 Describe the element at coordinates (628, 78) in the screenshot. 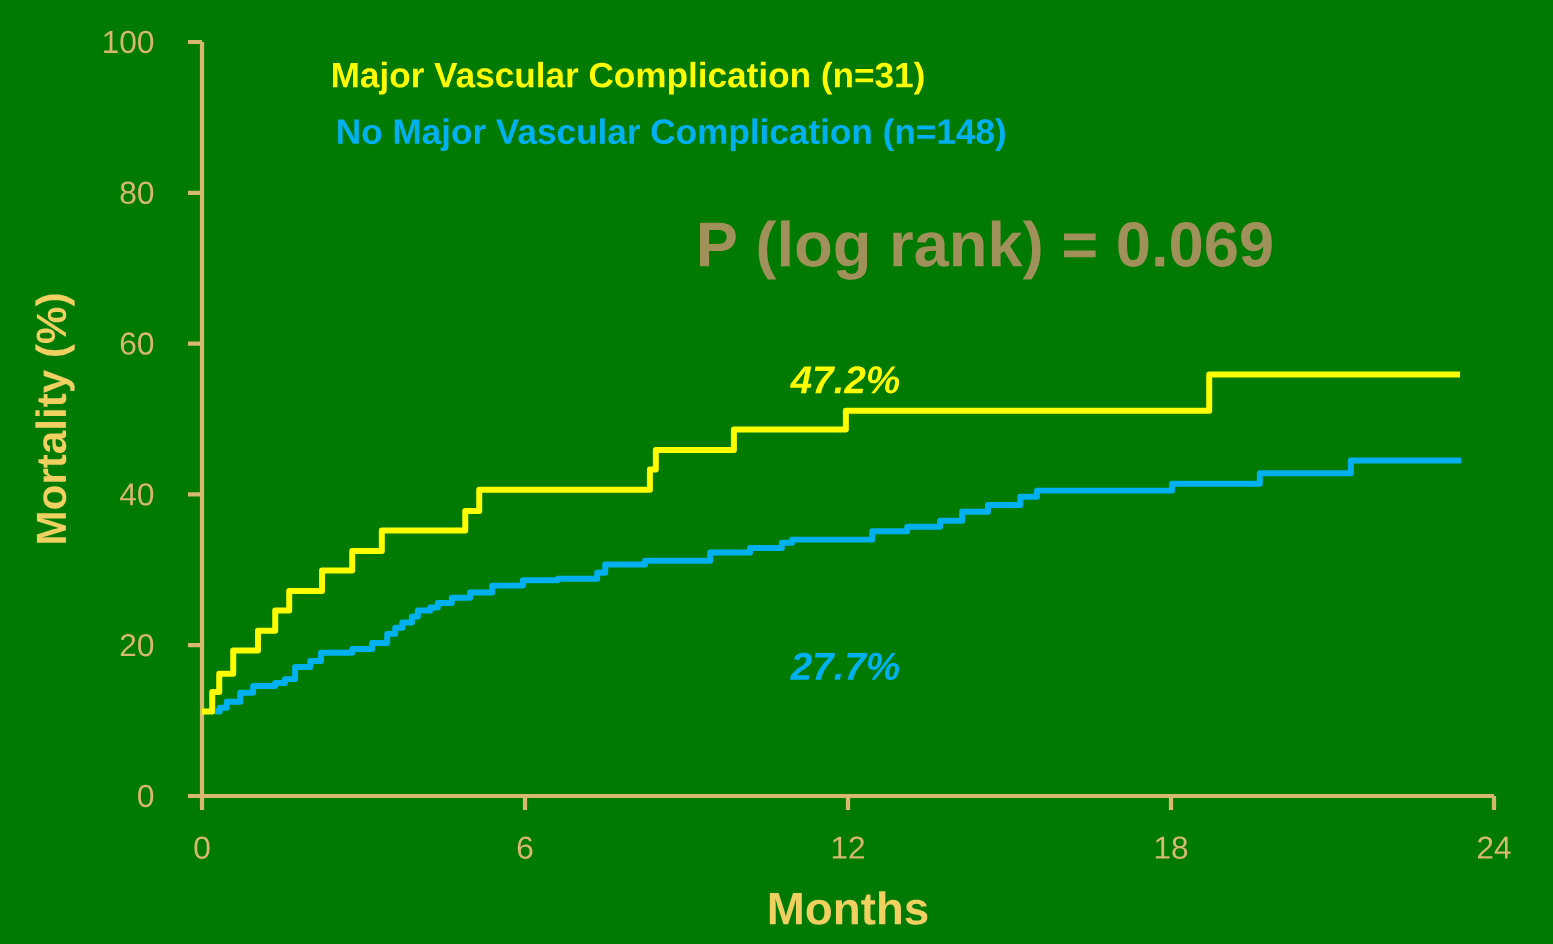

I see `text: Major Vascular Complication (n=31)` at that location.